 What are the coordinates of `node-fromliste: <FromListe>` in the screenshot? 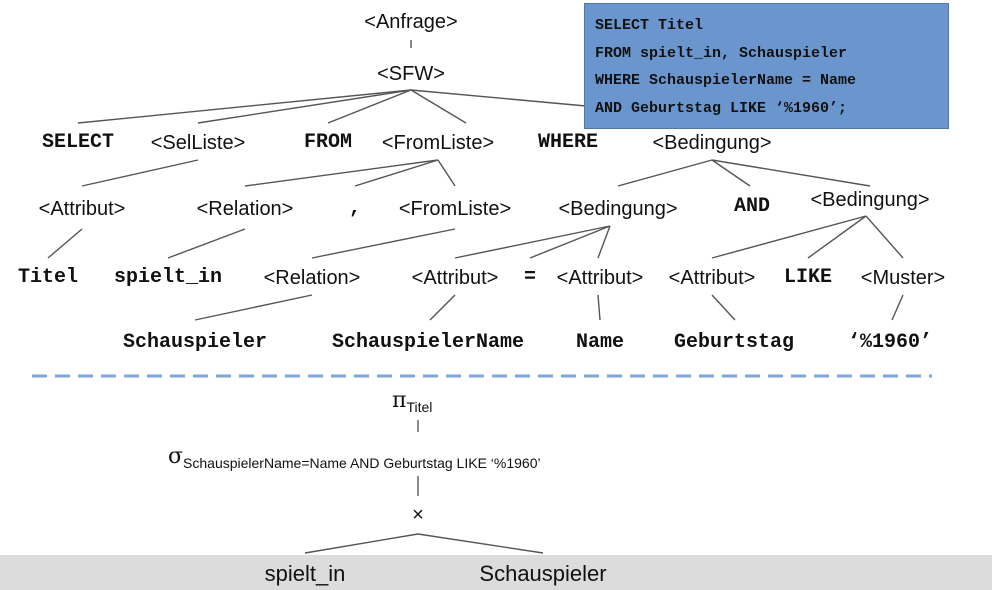 It's located at (438, 143).